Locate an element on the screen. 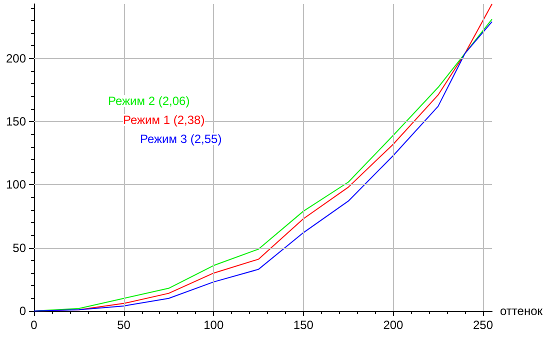 The height and width of the screenshot is (337, 547). y-tick-label: 50 is located at coordinates (19, 247).